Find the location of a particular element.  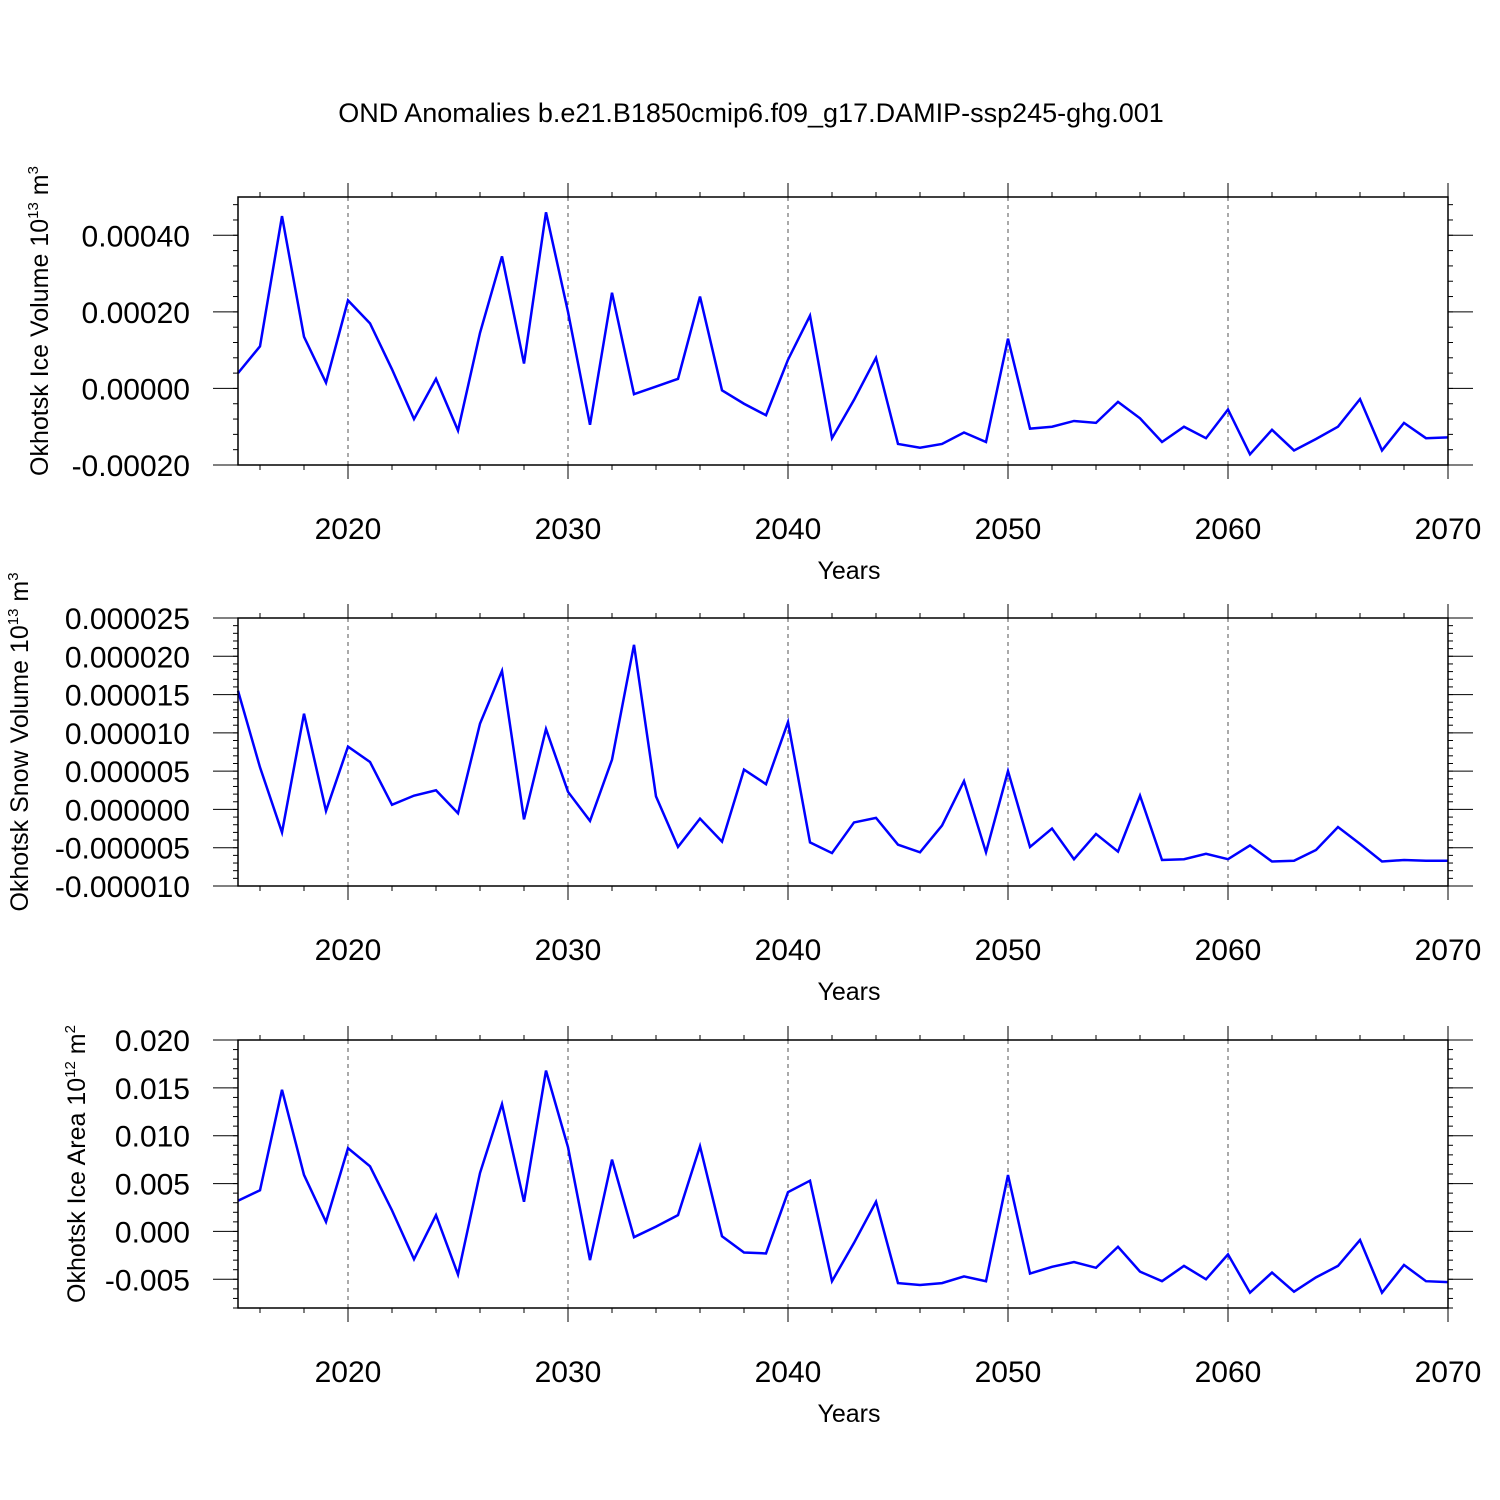

y-tick-label: 0.000020 is located at coordinates (127, 657).